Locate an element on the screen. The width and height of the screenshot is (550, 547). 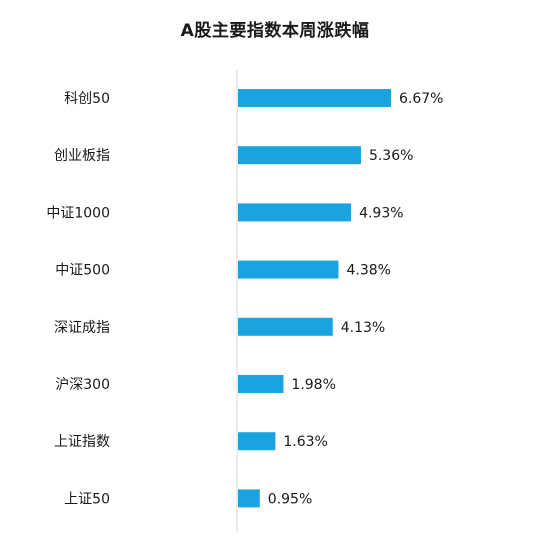
category-label: 沪深300 is located at coordinates (82, 385).